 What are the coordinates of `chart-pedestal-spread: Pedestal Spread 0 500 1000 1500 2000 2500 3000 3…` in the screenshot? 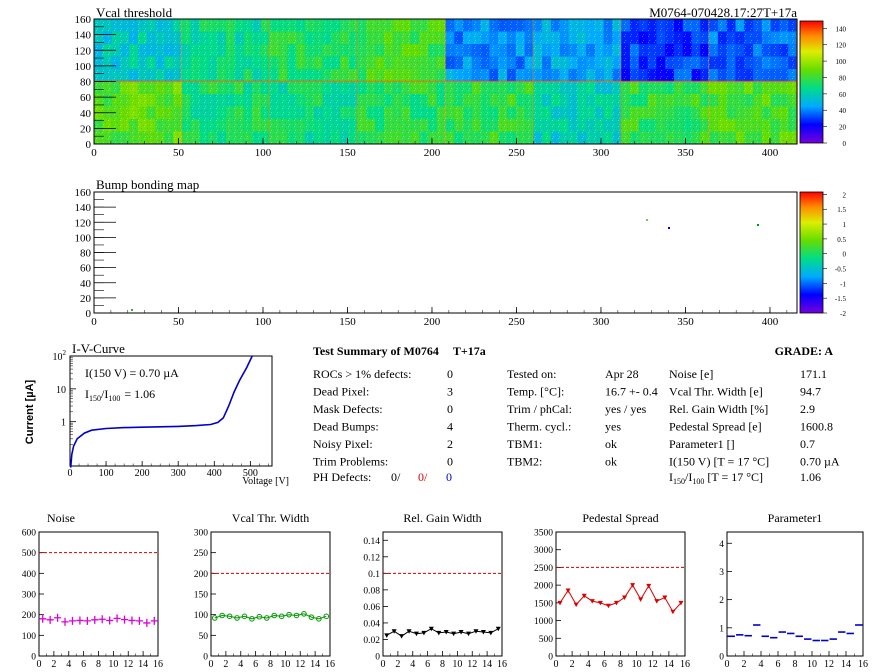 It's located at (612, 590).